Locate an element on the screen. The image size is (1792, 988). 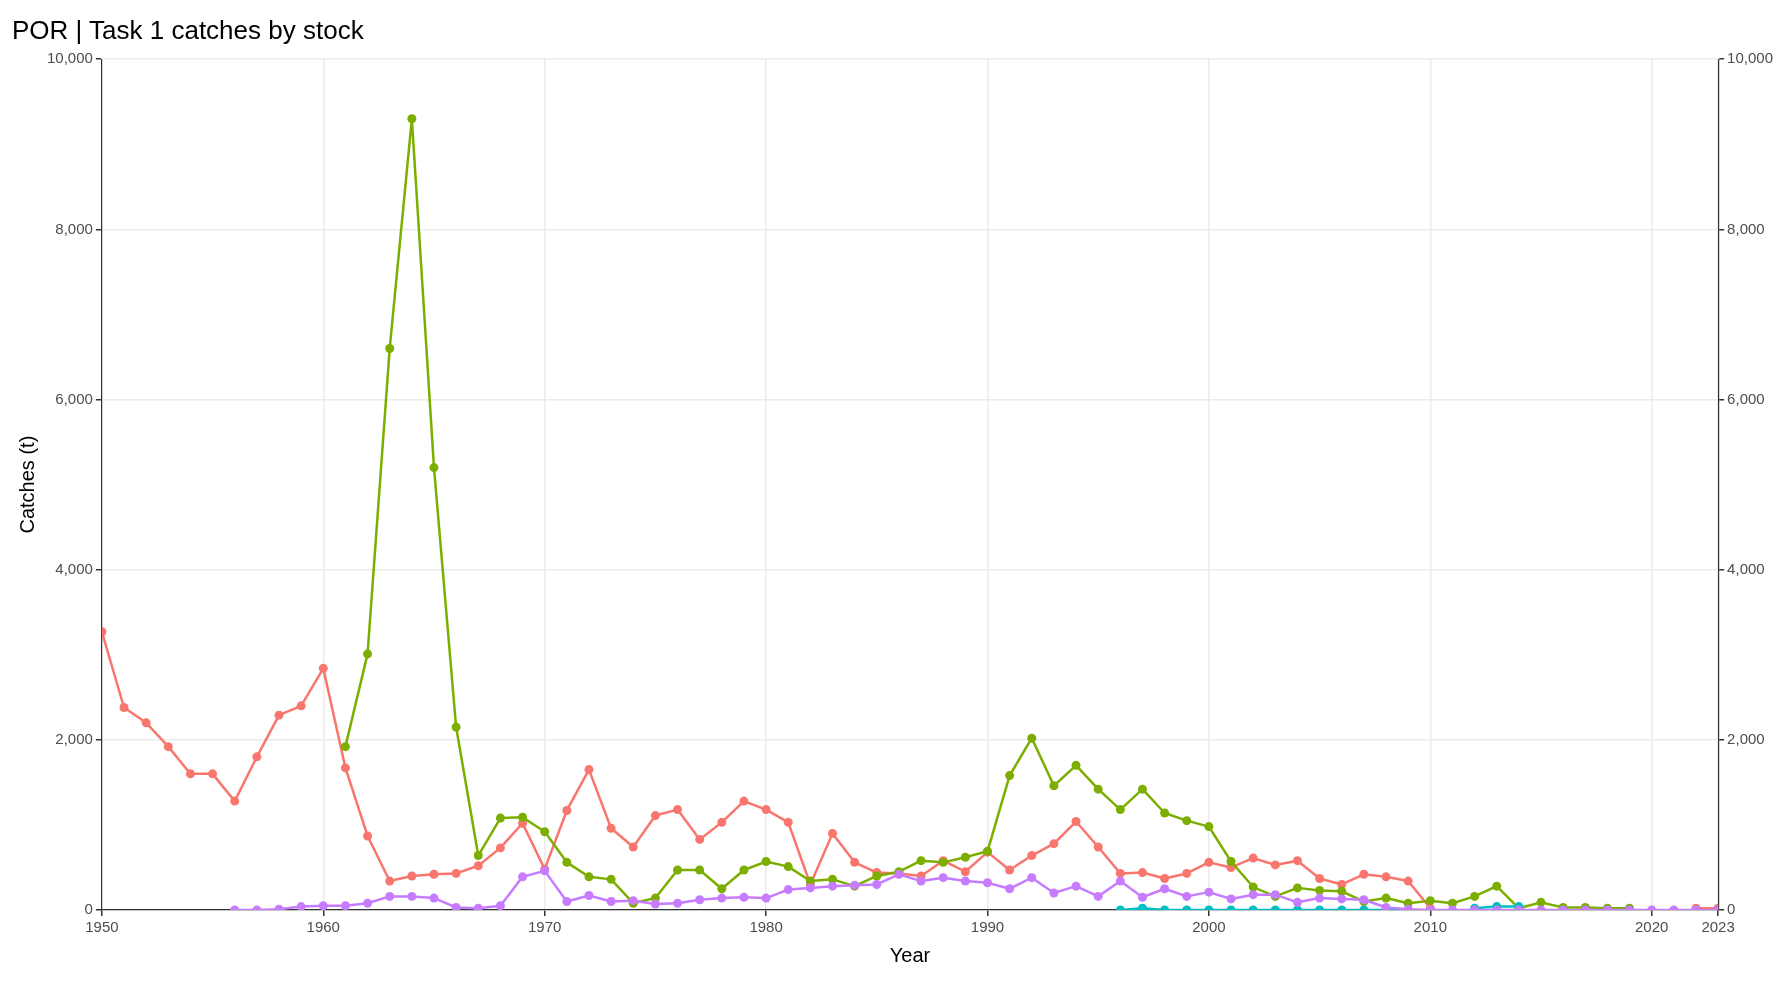
y-tick-label: 10,000 is located at coordinates (69, 58).